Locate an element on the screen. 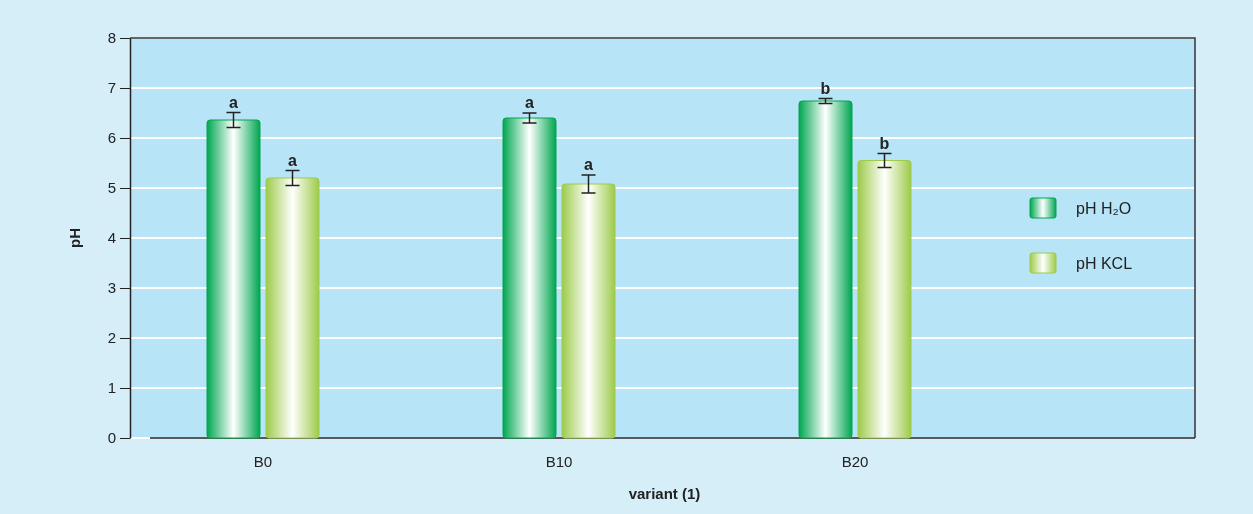 This screenshot has width=1253, height=514. y-tick-label: 2 is located at coordinates (111, 338).